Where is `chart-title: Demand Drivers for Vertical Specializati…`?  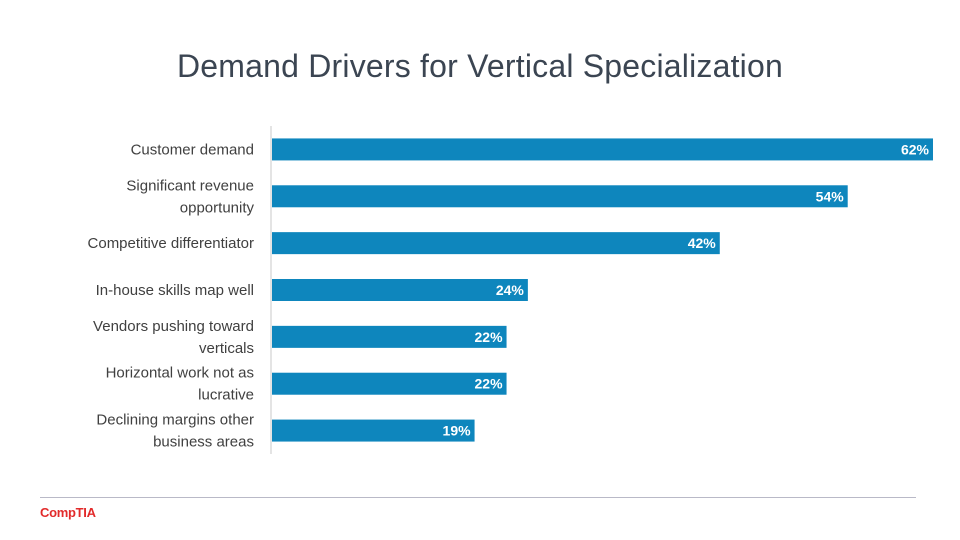
chart-title: Demand Drivers for Vertical Specializati… is located at coordinates (480, 66).